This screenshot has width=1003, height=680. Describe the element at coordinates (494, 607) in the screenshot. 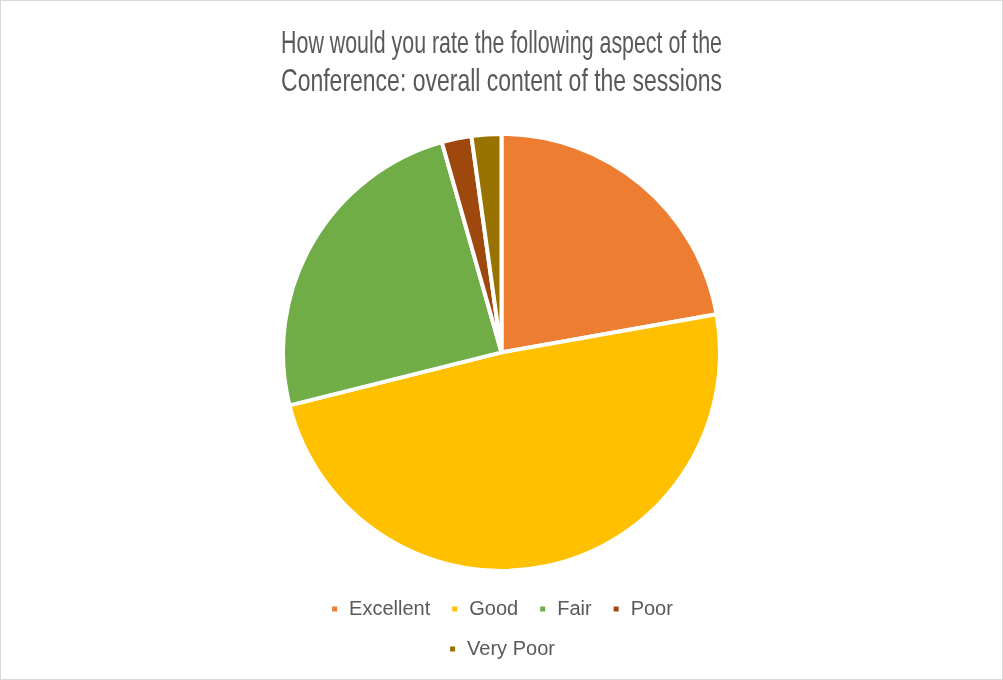

I see `legend-label: Good` at that location.